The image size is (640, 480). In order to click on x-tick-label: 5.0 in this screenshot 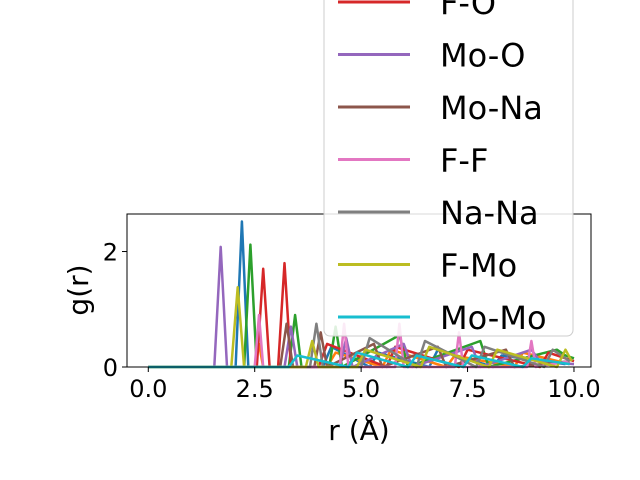, I will do `click(361, 389)`.